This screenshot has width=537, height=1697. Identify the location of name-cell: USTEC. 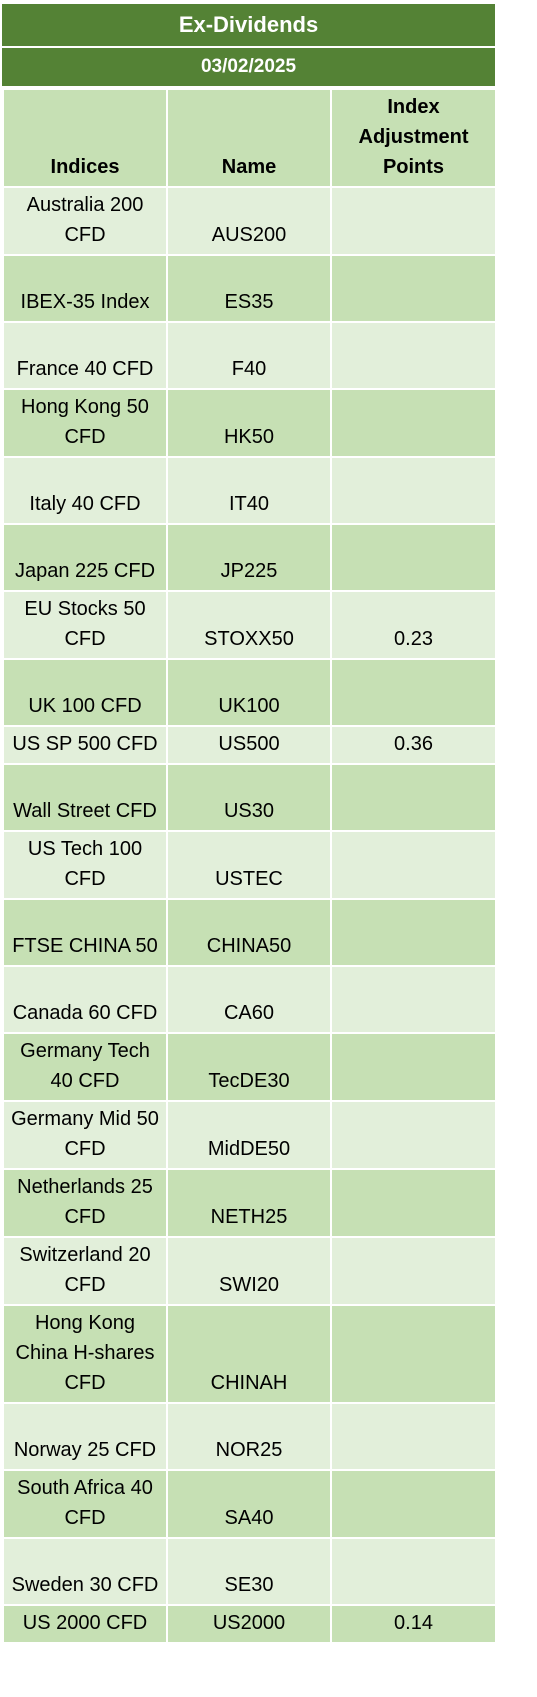
(249, 865).